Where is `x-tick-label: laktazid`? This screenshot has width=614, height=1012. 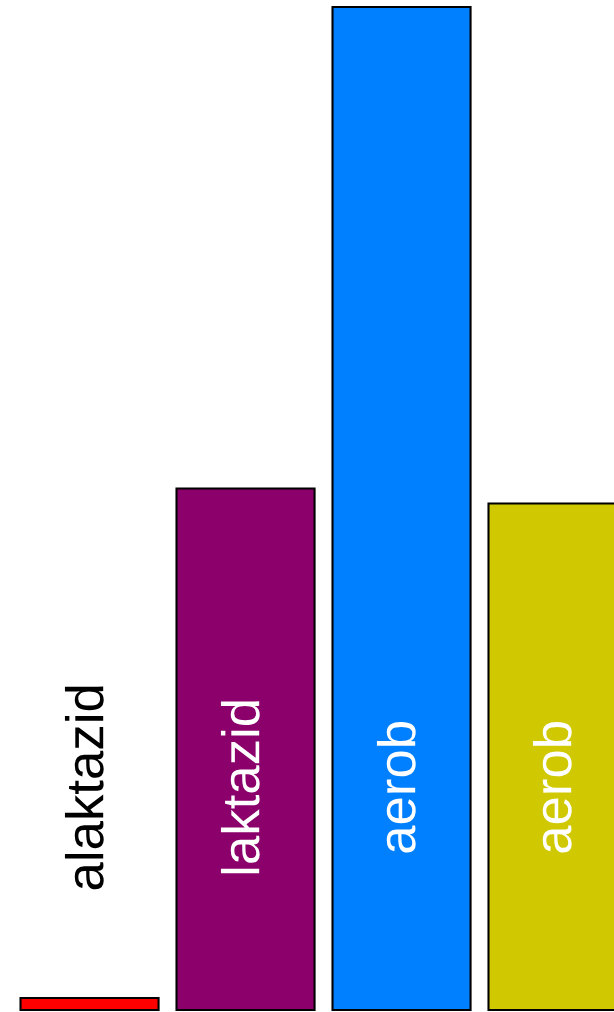 x-tick-label: laktazid is located at coordinates (240, 787).